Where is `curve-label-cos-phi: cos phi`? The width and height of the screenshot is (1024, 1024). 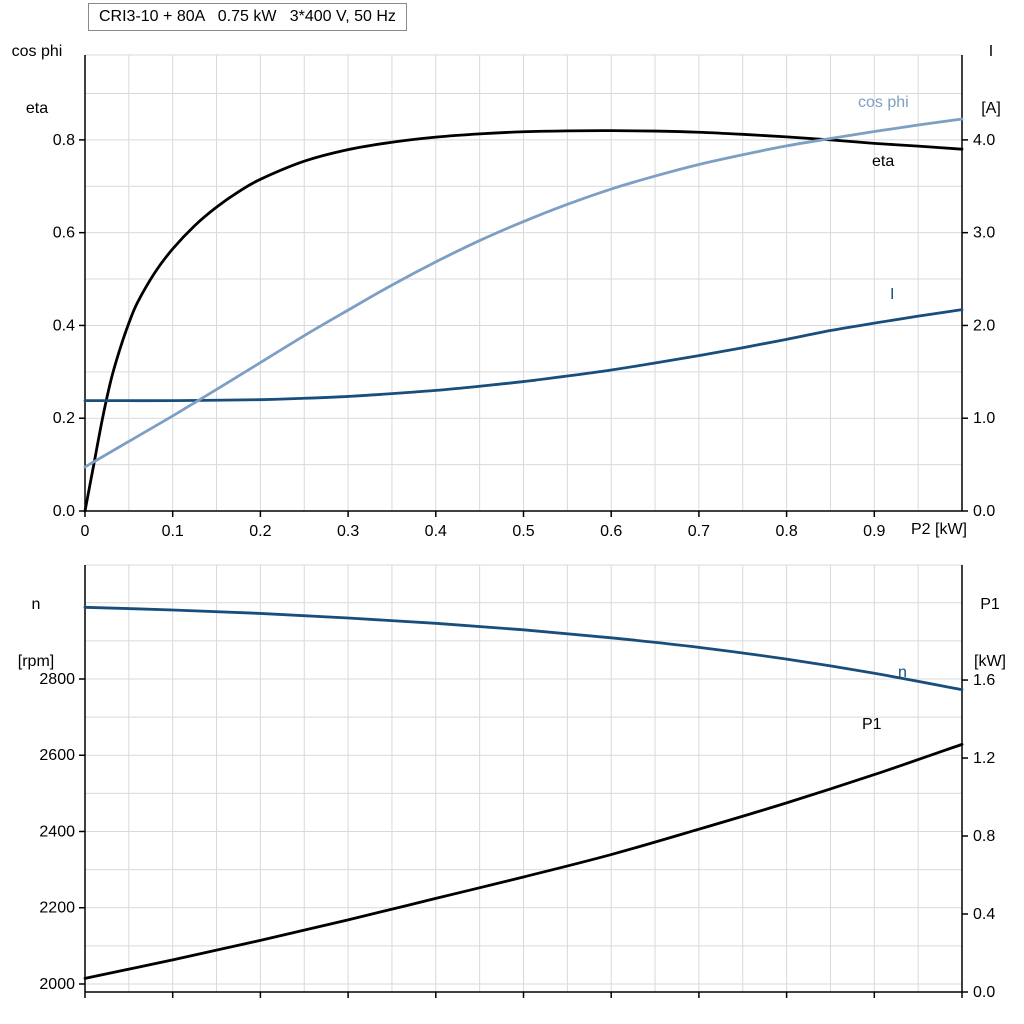 curve-label-cos-phi: cos phi is located at coordinates (883, 102).